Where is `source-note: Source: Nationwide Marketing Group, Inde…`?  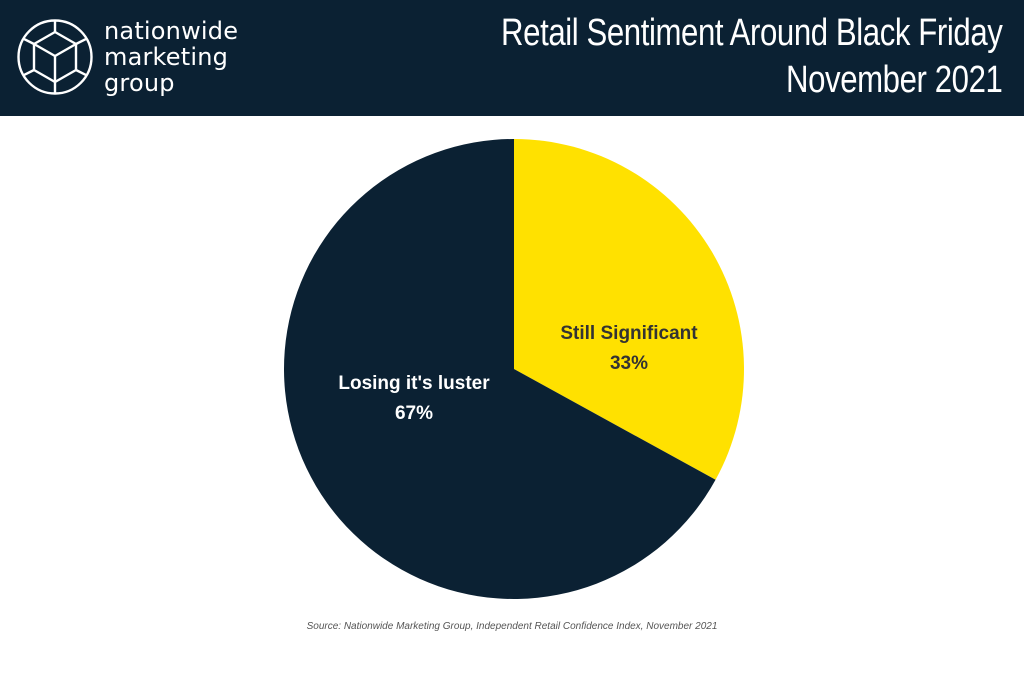 source-note: Source: Nationwide Marketing Group, Inde… is located at coordinates (512, 626).